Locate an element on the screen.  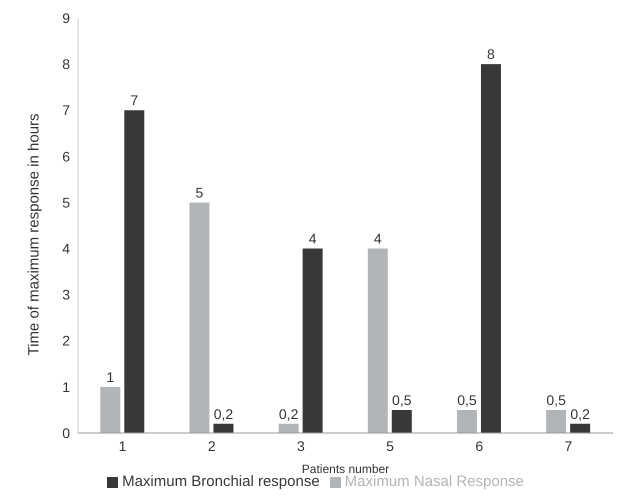
data-label: 5 is located at coordinates (200, 192).